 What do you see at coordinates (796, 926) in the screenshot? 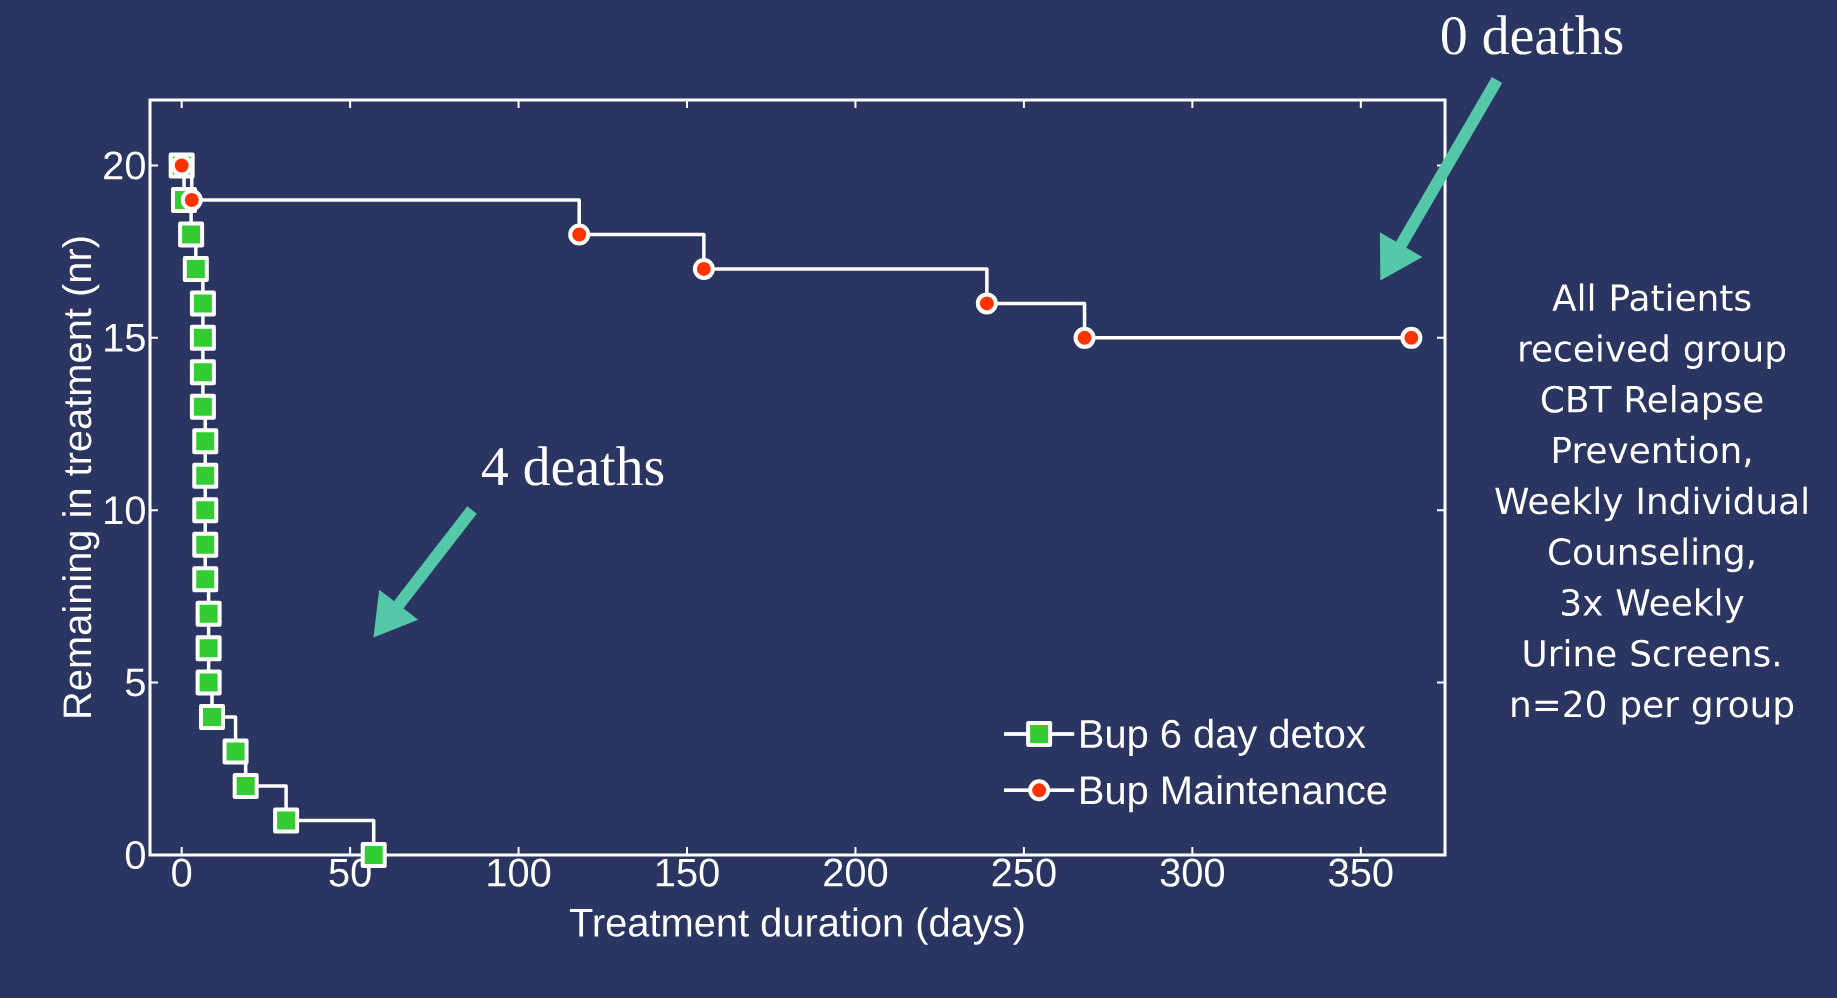
I see `x-axis-title: Treatment duration (days)` at bounding box center [796, 926].